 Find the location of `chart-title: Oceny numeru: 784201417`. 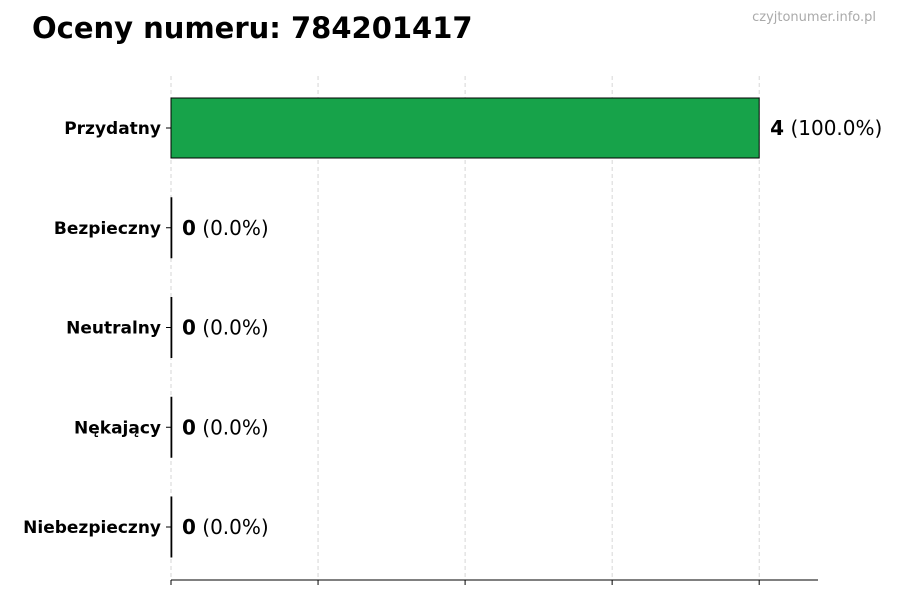

chart-title: Oceny numeru: 784201417 is located at coordinates (252, 28).